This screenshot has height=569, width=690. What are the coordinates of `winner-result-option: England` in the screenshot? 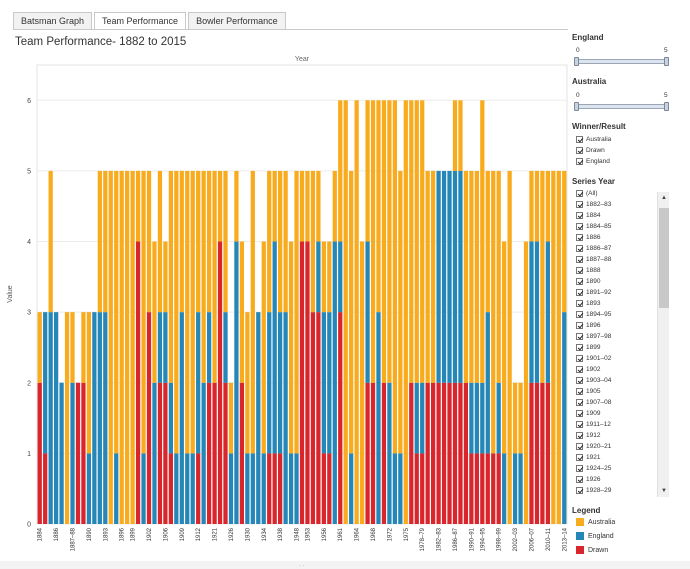 It's located at (593, 161).